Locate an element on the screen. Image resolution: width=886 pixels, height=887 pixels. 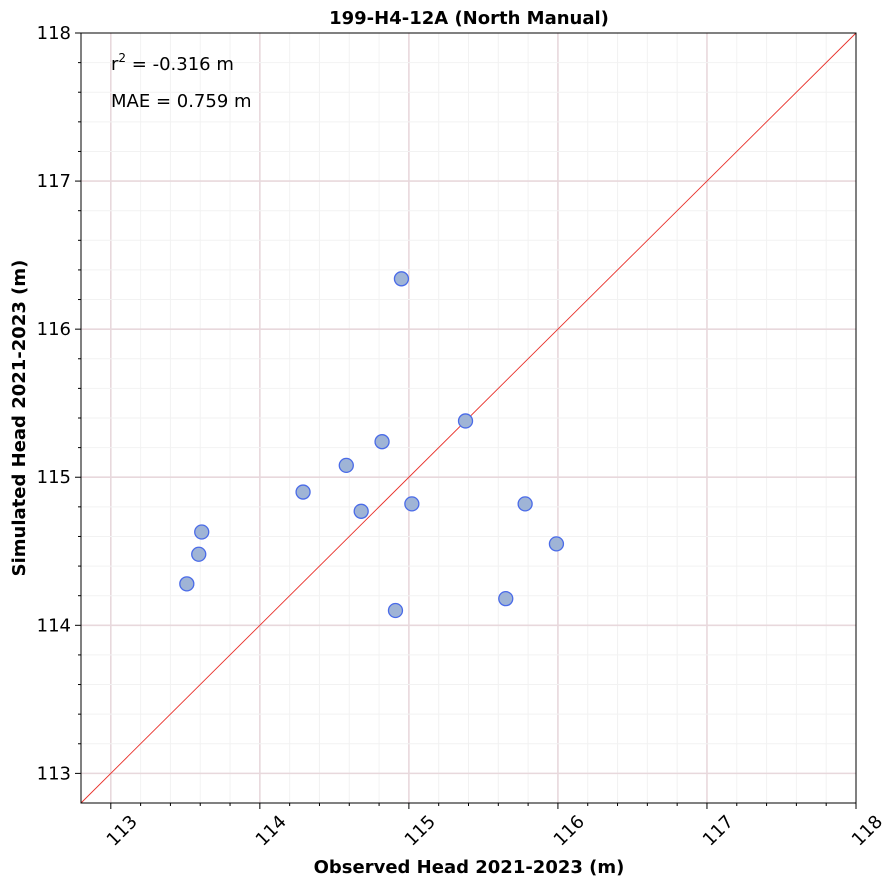
mae-annotation: MAE = 0.759 m is located at coordinates (181, 101).